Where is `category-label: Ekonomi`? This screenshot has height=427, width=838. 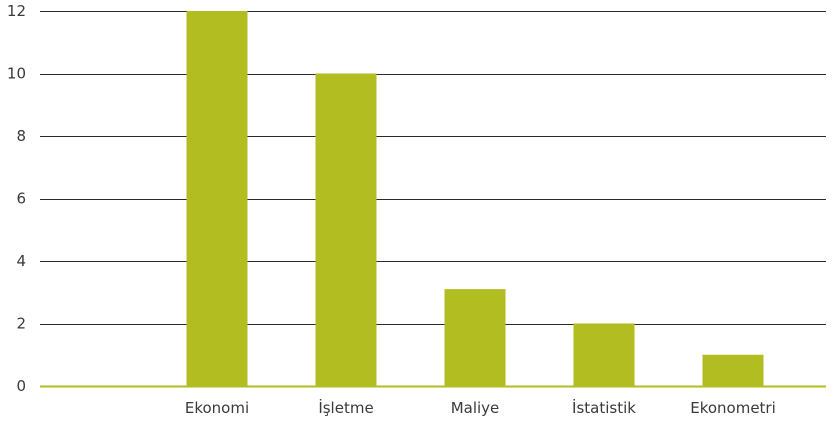 category-label: Ekonomi is located at coordinates (217, 408).